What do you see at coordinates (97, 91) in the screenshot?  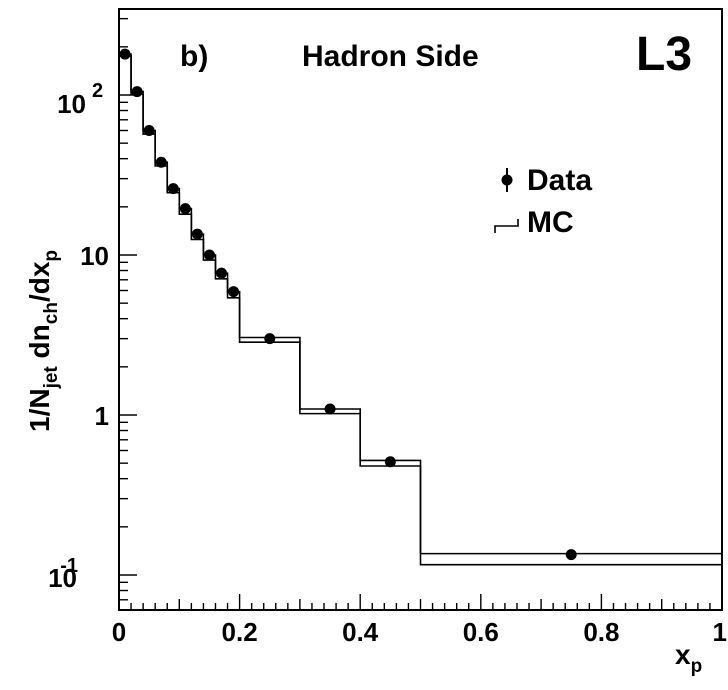 I see `y-tick-label-exponent: 2` at bounding box center [97, 91].